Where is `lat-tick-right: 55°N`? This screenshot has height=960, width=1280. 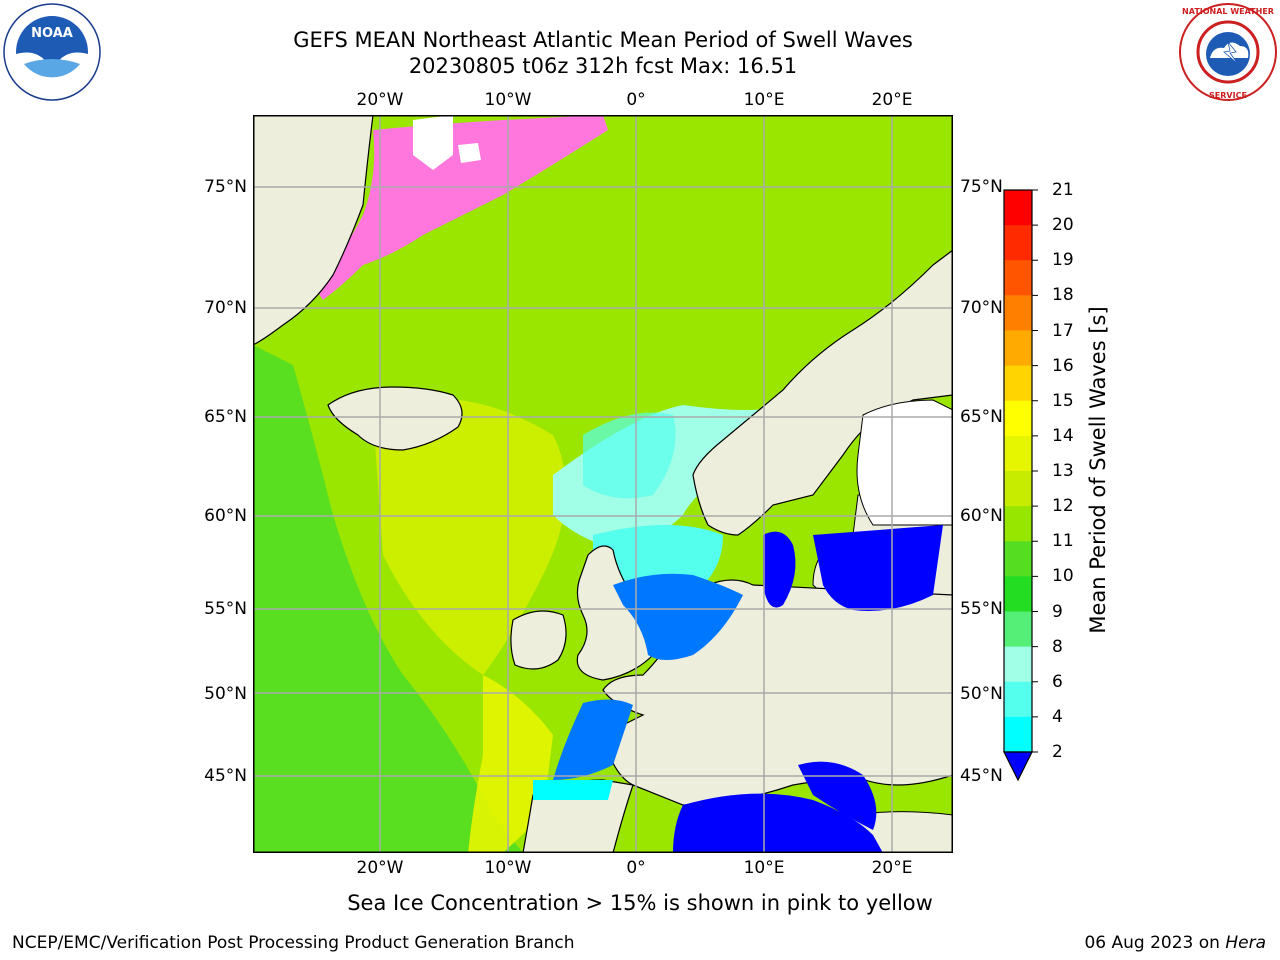 lat-tick-right: 55°N is located at coordinates (981, 609).